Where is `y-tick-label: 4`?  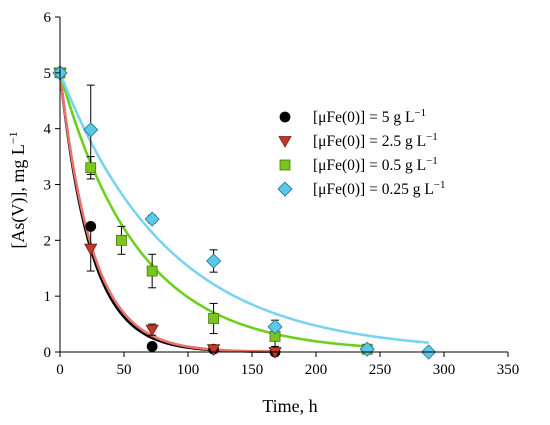 y-tick-label: 4 is located at coordinates (48, 130).